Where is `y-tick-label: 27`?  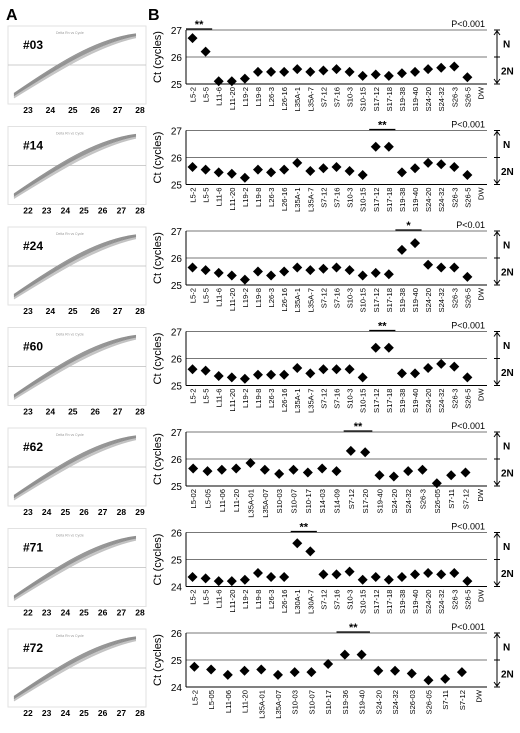
y-tick-label: 27 is located at coordinates (177, 132).